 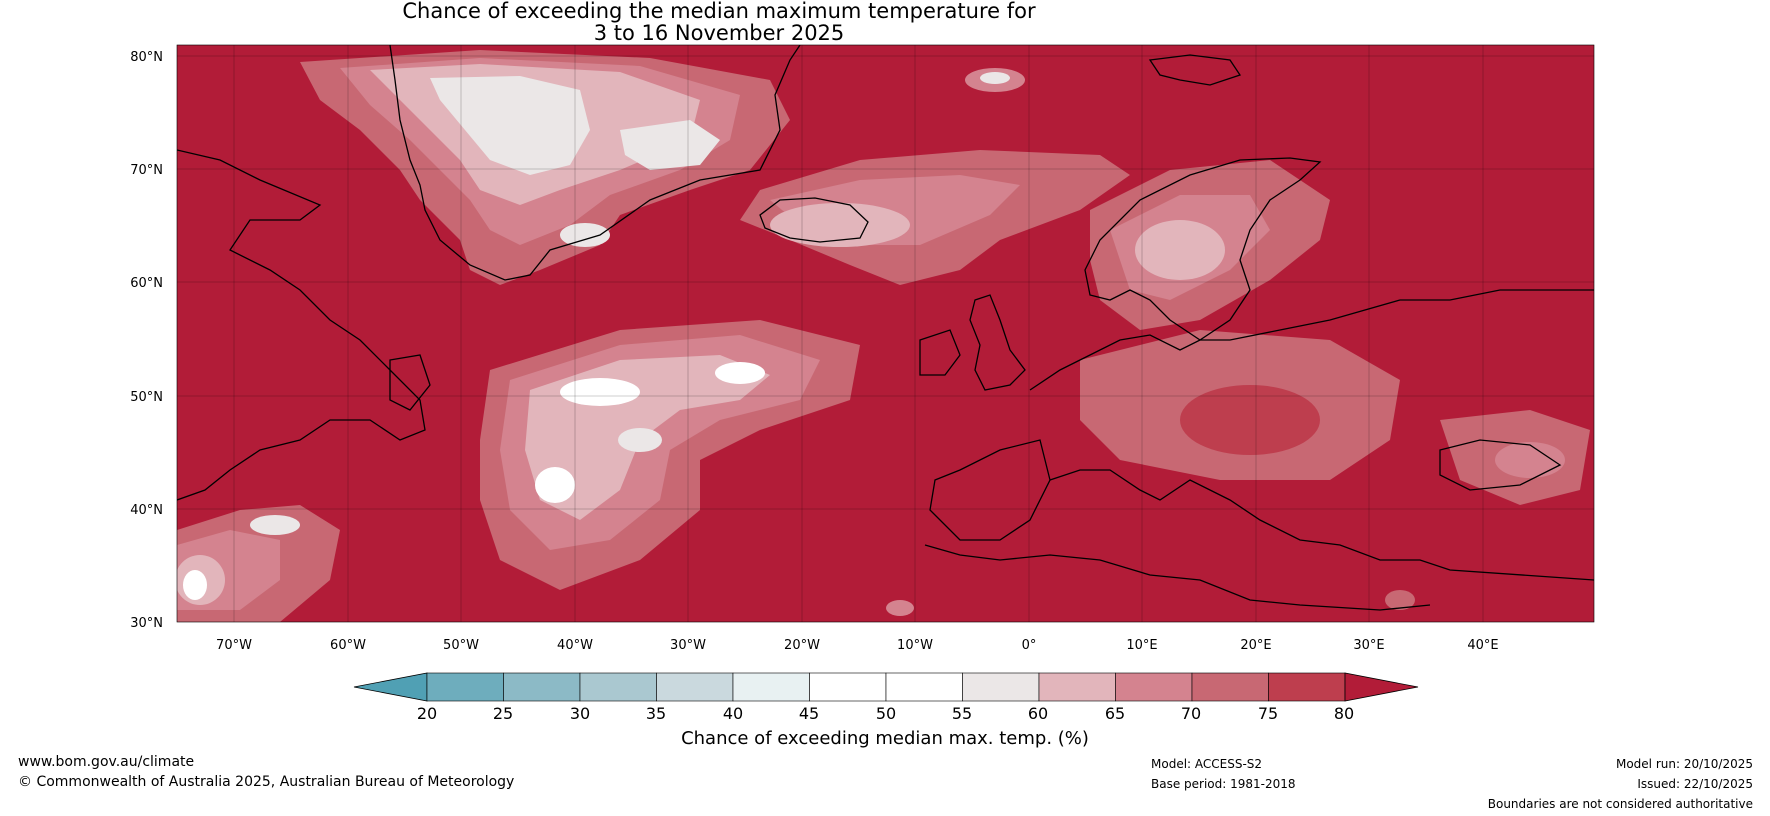 I want to click on lon-label: 40°W, so click(x=575, y=645).